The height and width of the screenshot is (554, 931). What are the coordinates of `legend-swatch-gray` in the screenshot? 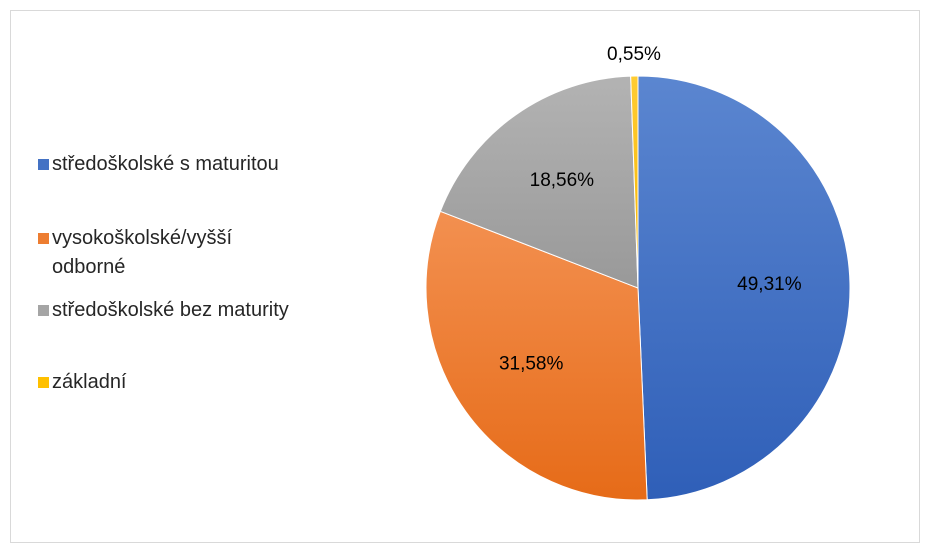 It's located at (43, 310).